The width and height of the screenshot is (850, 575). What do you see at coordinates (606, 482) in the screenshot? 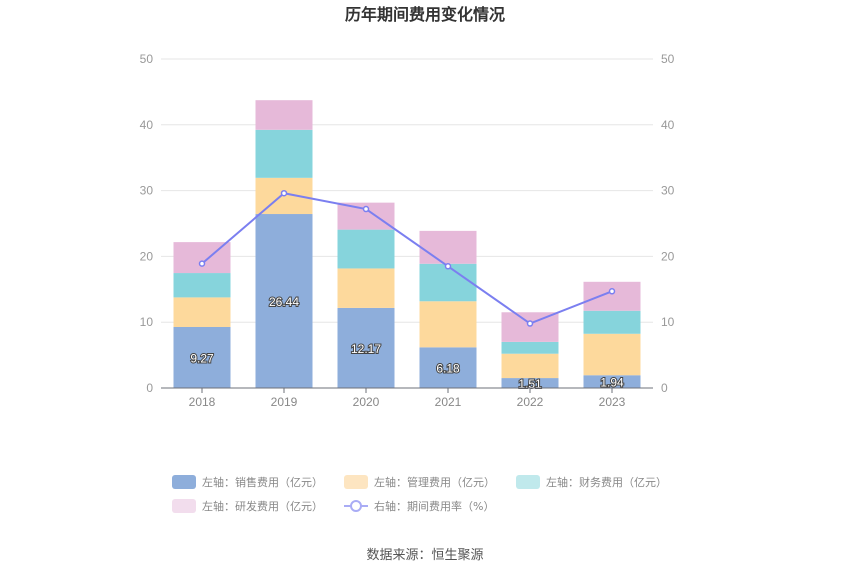
I see `legend-label: 左轴：财务费用（亿元）` at bounding box center [606, 482].